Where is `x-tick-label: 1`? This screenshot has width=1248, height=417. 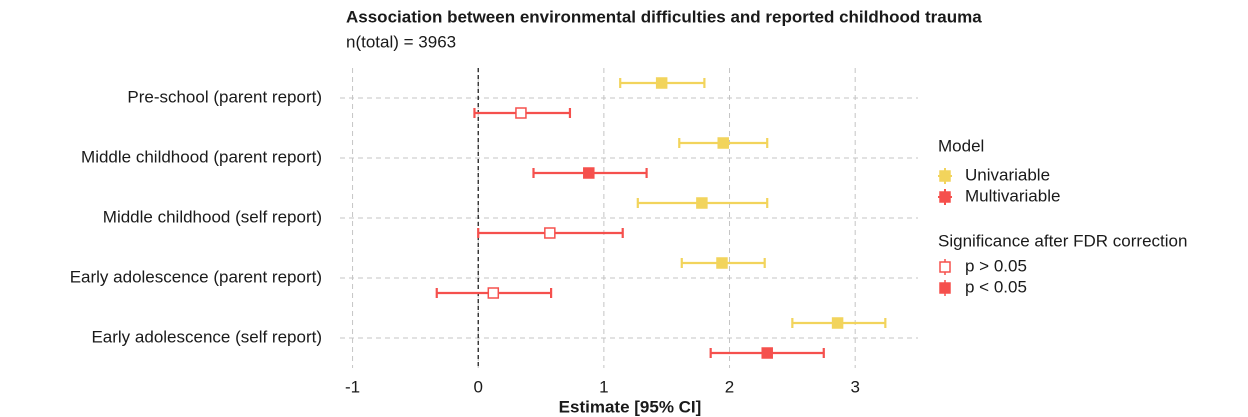
x-tick-label: 1 is located at coordinates (603, 386).